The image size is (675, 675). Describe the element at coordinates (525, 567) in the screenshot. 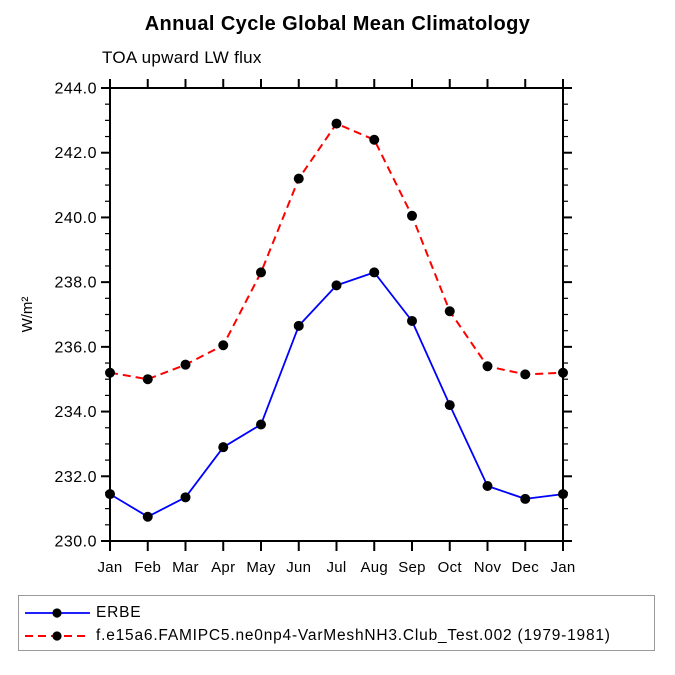

I see `x-tick-label: Dec` at that location.